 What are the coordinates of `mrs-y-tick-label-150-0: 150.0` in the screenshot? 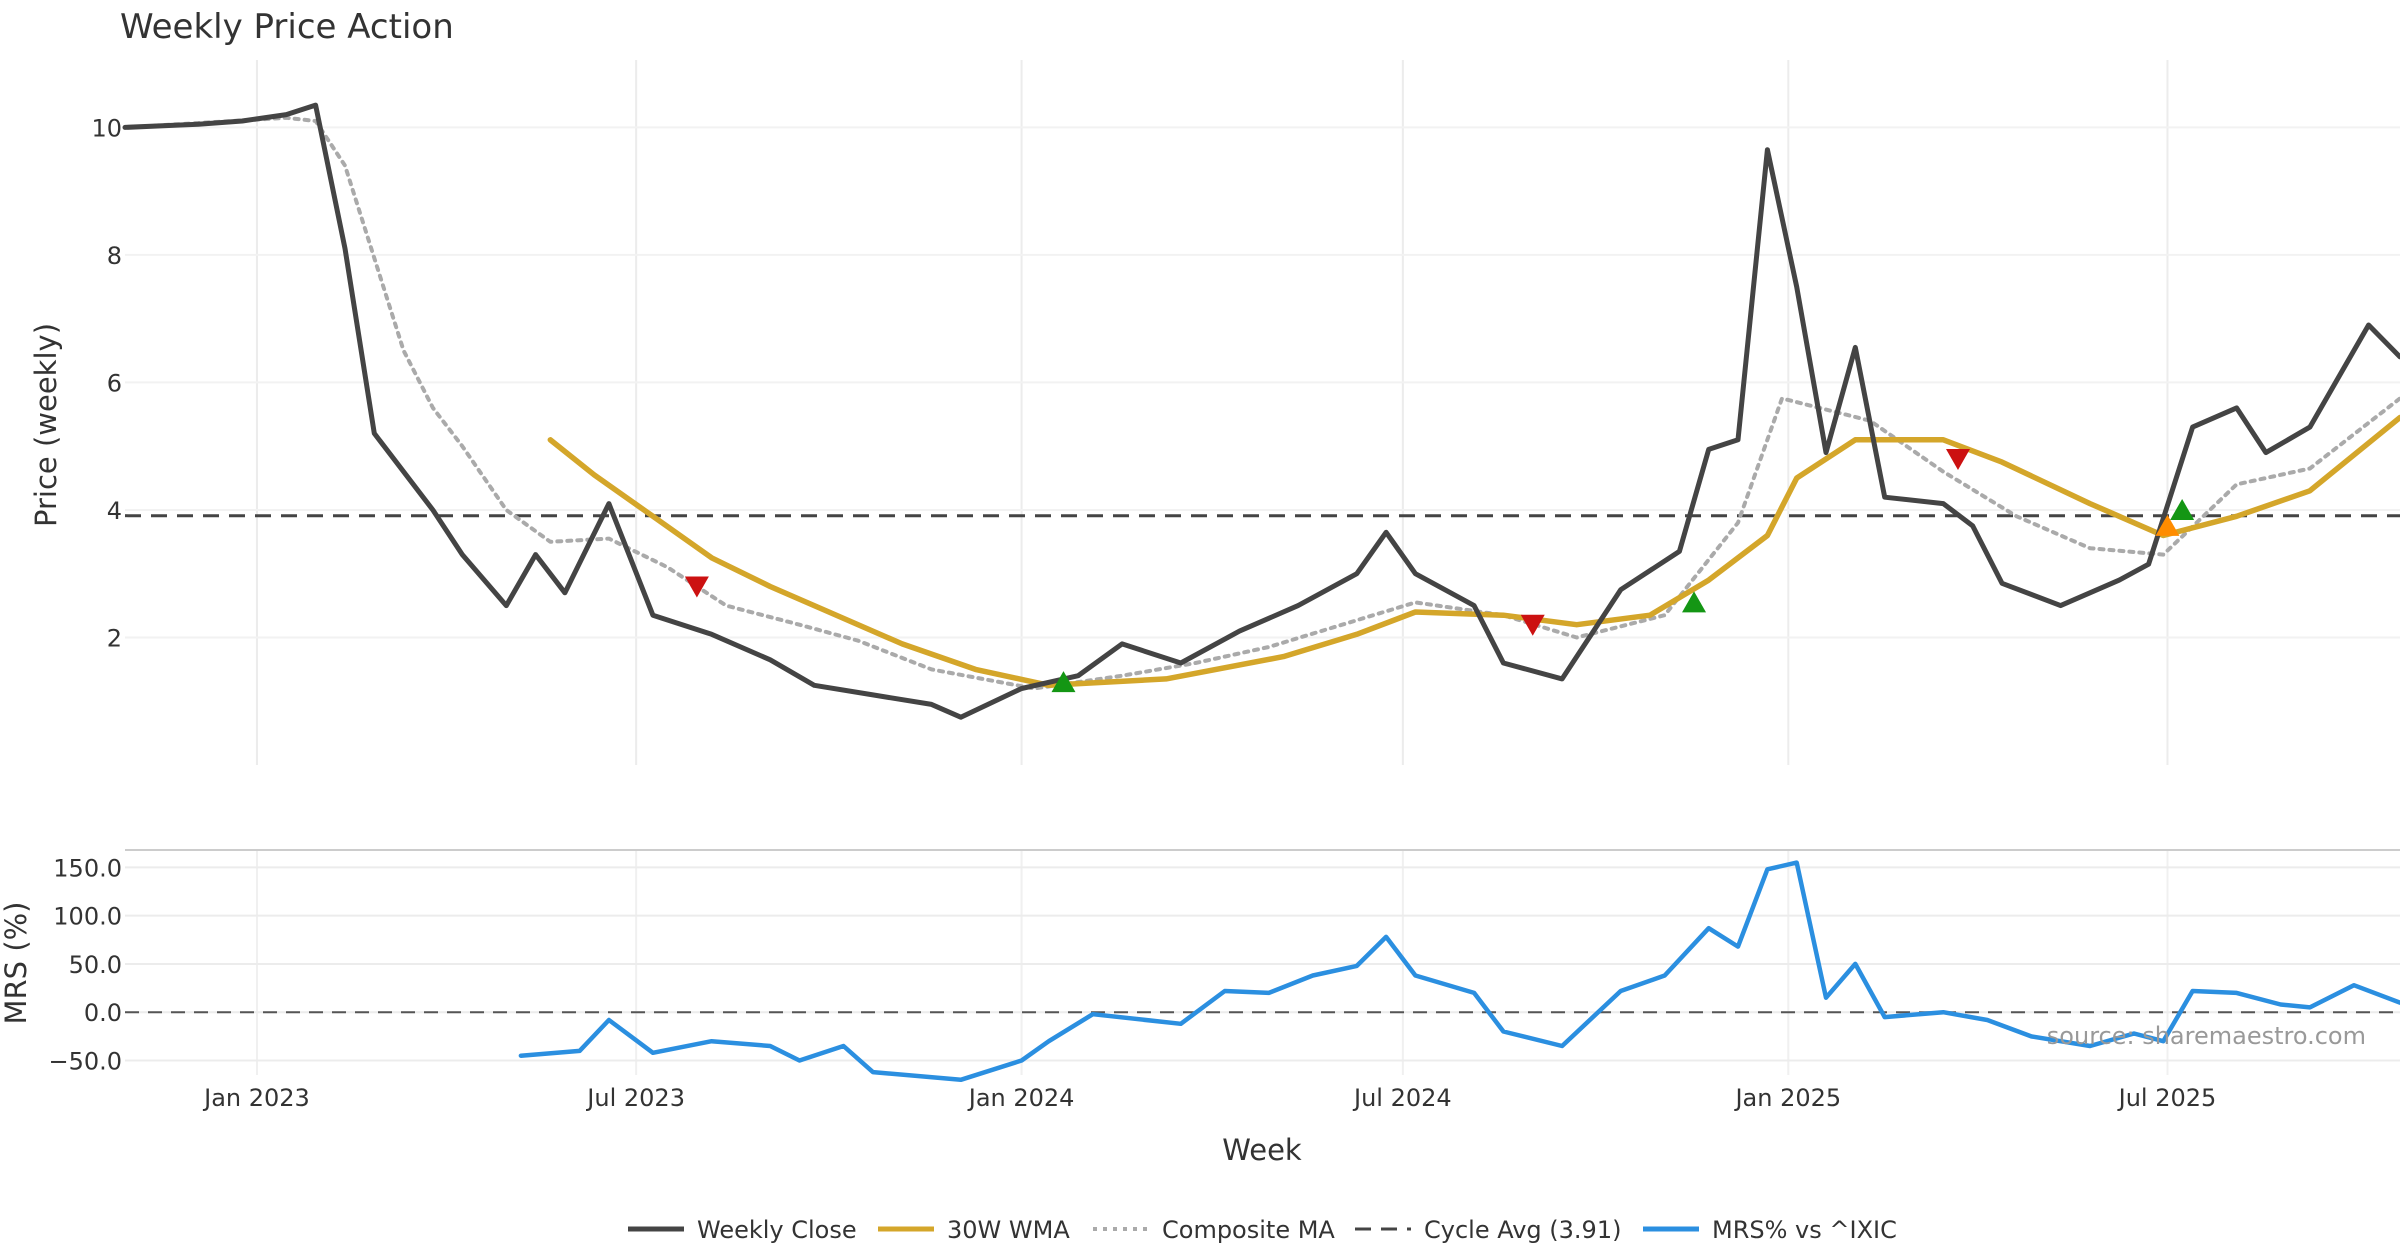 It's located at (87, 868).